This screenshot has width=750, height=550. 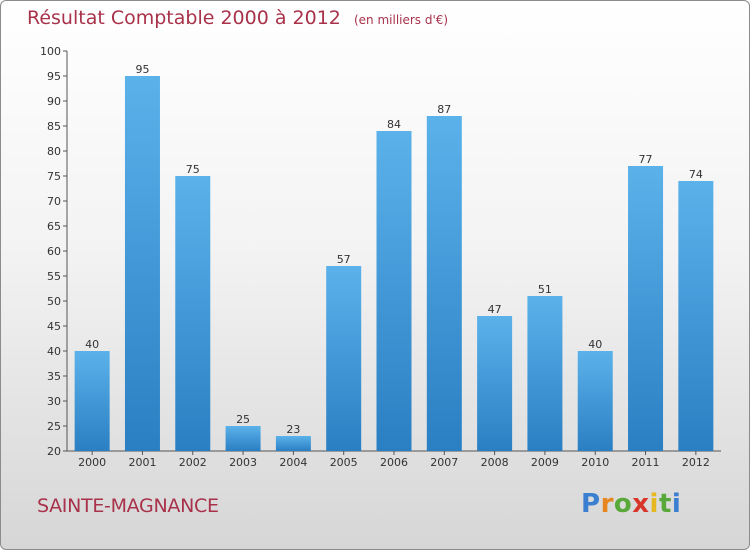 I want to click on value-label-2012: 74, so click(x=696, y=174).